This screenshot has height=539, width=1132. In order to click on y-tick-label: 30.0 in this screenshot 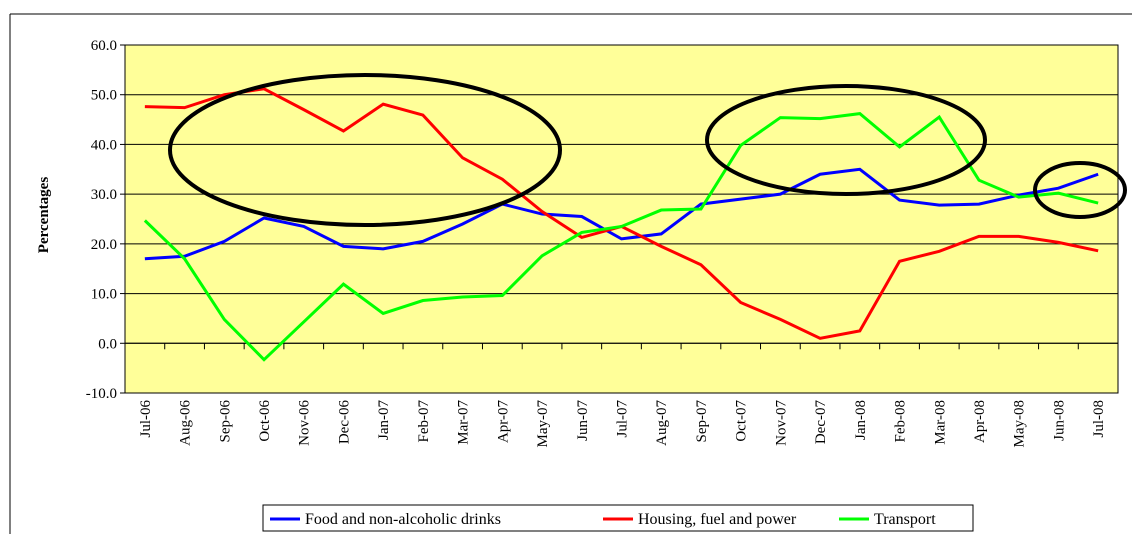, I will do `click(104, 195)`.